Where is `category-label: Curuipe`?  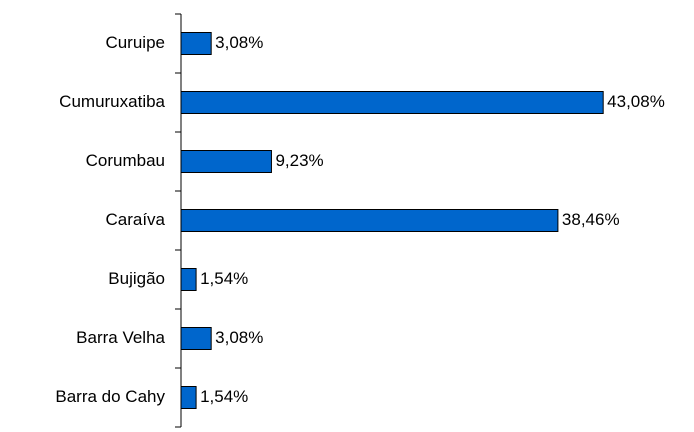 category-label: Curuipe is located at coordinates (135, 42).